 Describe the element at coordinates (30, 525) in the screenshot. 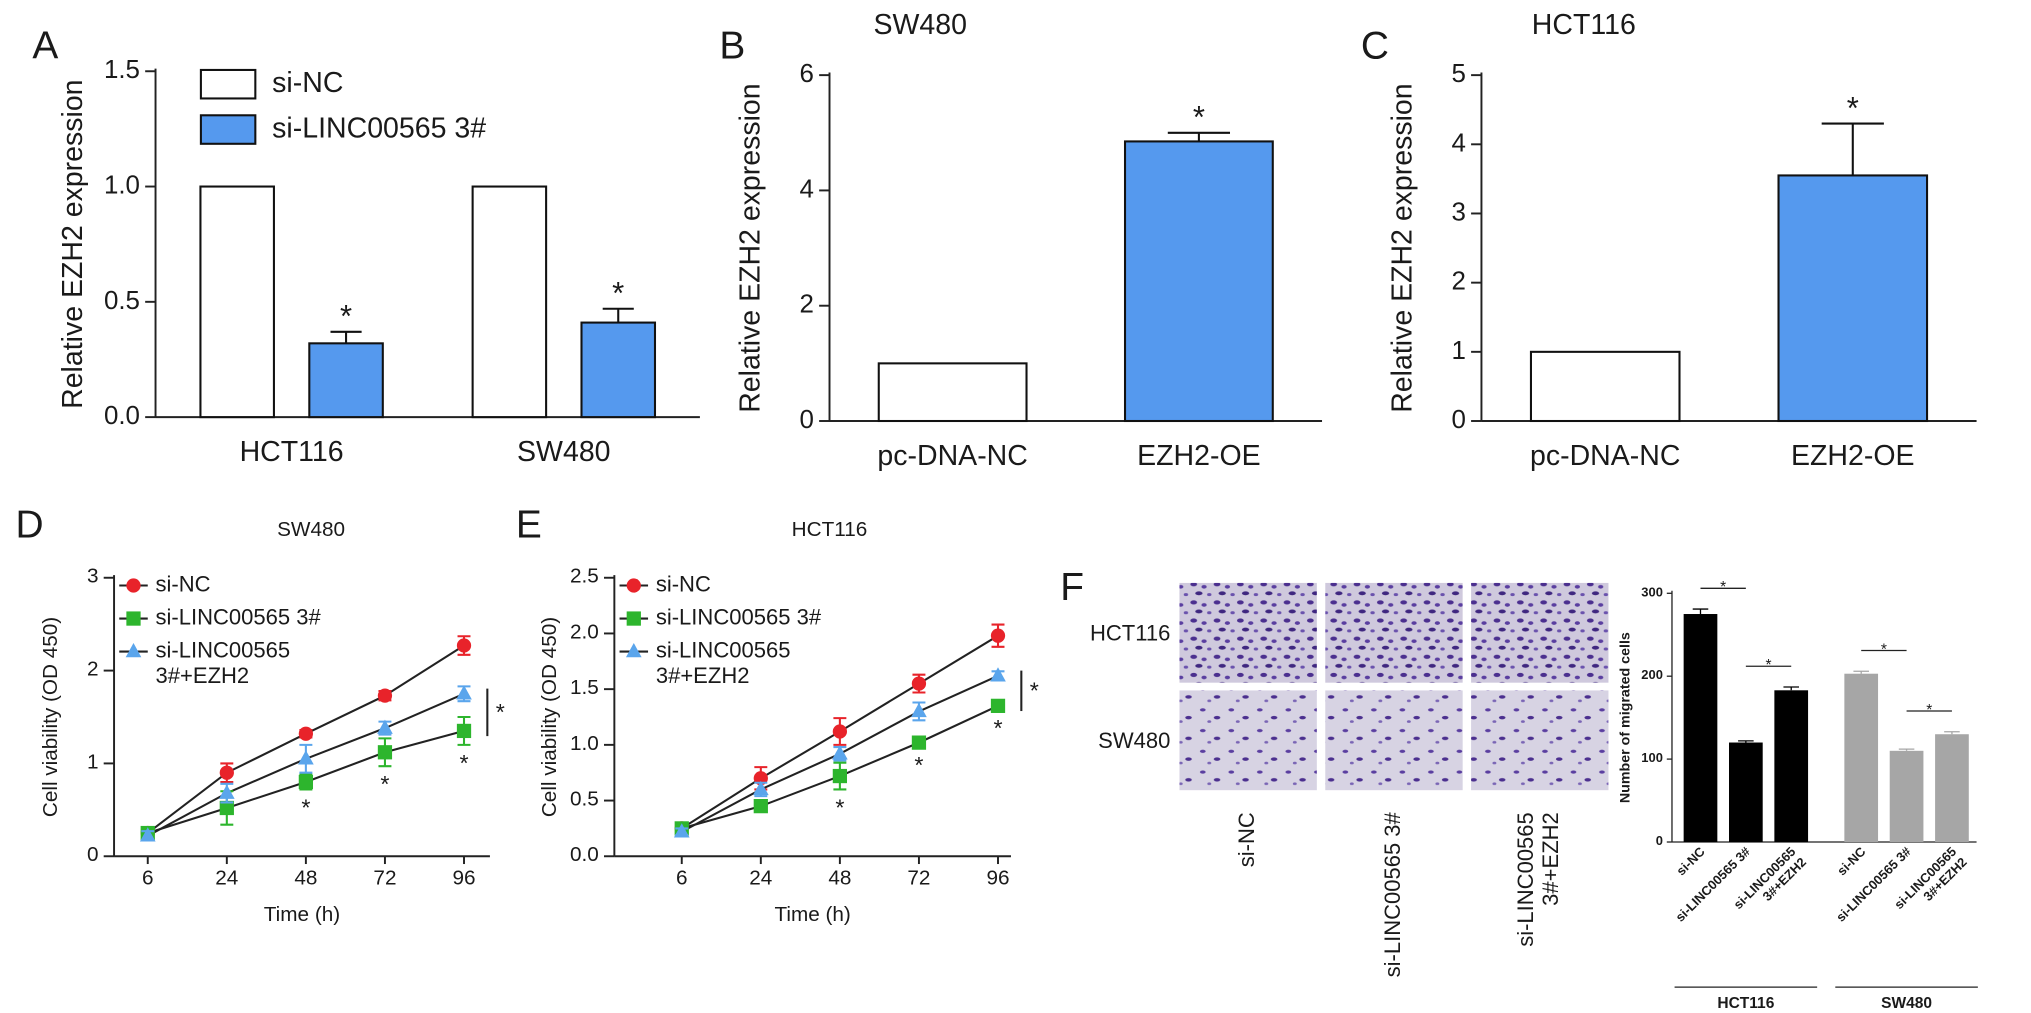

I see `panel-letter: D` at that location.